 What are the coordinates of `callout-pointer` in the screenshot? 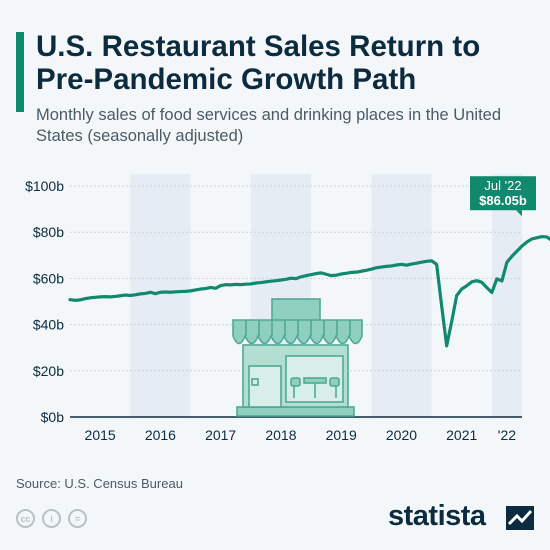 It's located at (519, 213).